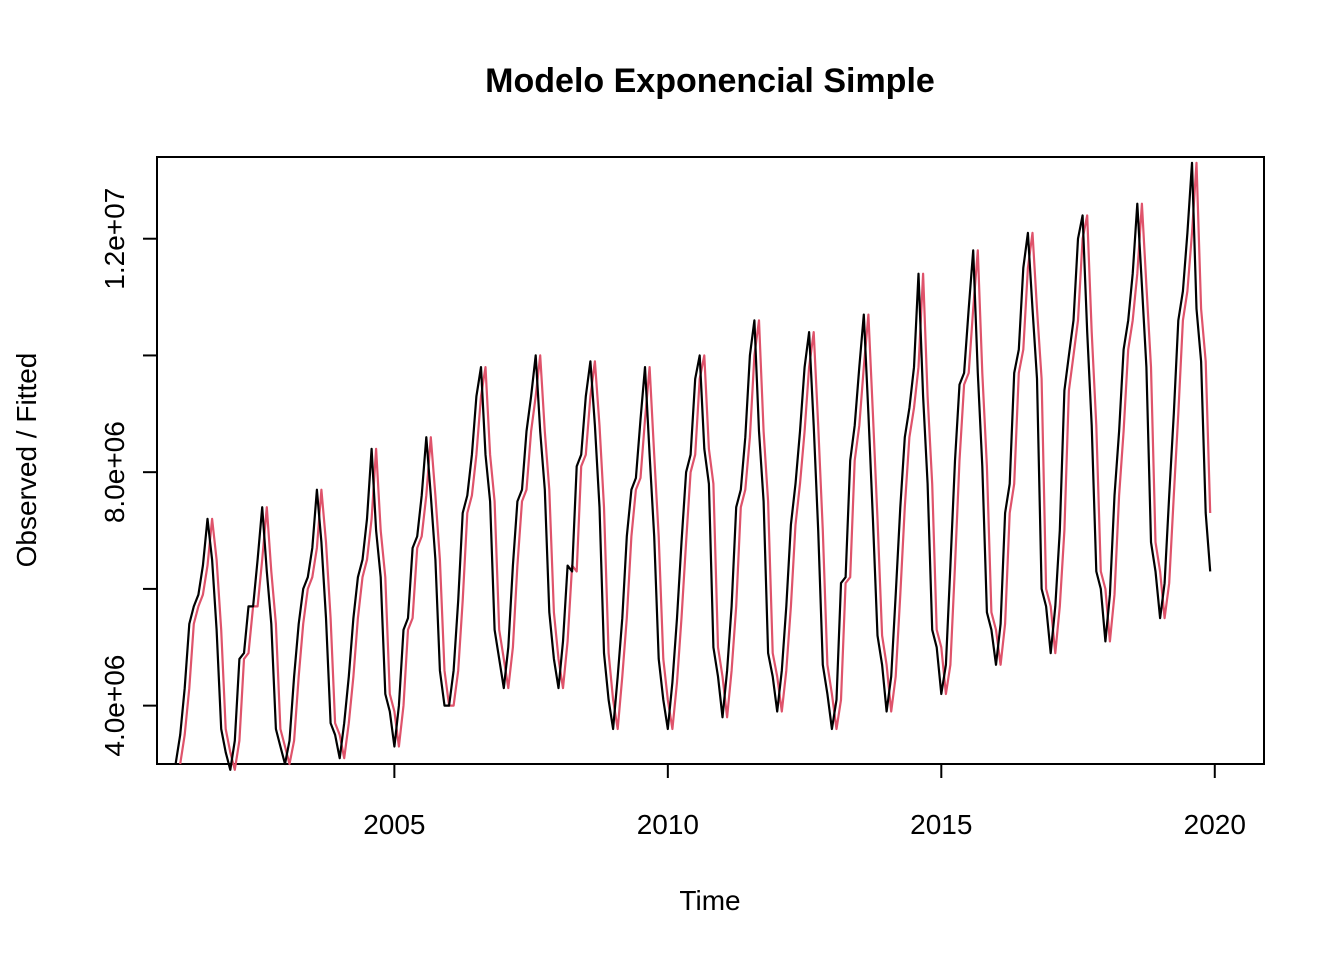 Image resolution: width=1344 pixels, height=960 pixels. I want to click on x-tick-label: 2020, so click(1215, 824).